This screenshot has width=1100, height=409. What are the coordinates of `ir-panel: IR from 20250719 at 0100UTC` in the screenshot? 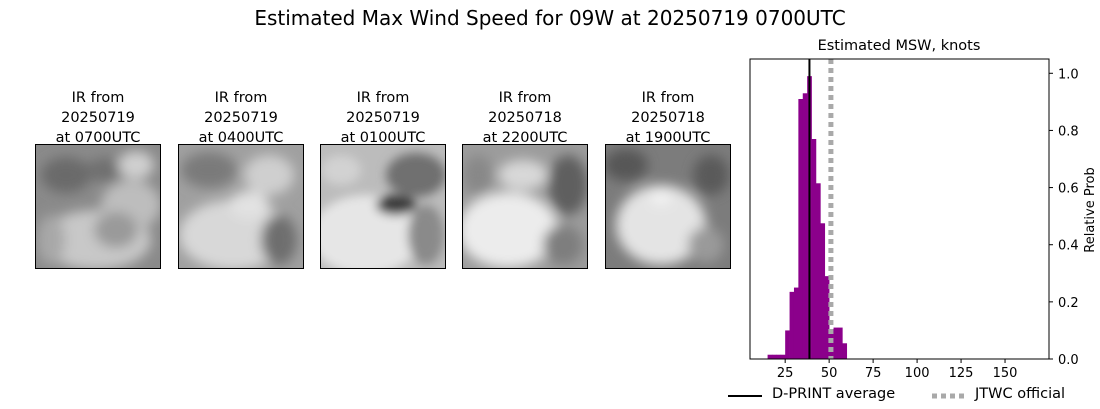 It's located at (383, 178).